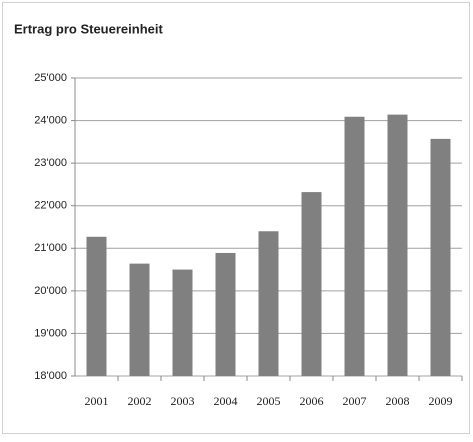 The height and width of the screenshot is (442, 473). What do you see at coordinates (140, 401) in the screenshot?
I see `x-tick-label: 2002` at bounding box center [140, 401].